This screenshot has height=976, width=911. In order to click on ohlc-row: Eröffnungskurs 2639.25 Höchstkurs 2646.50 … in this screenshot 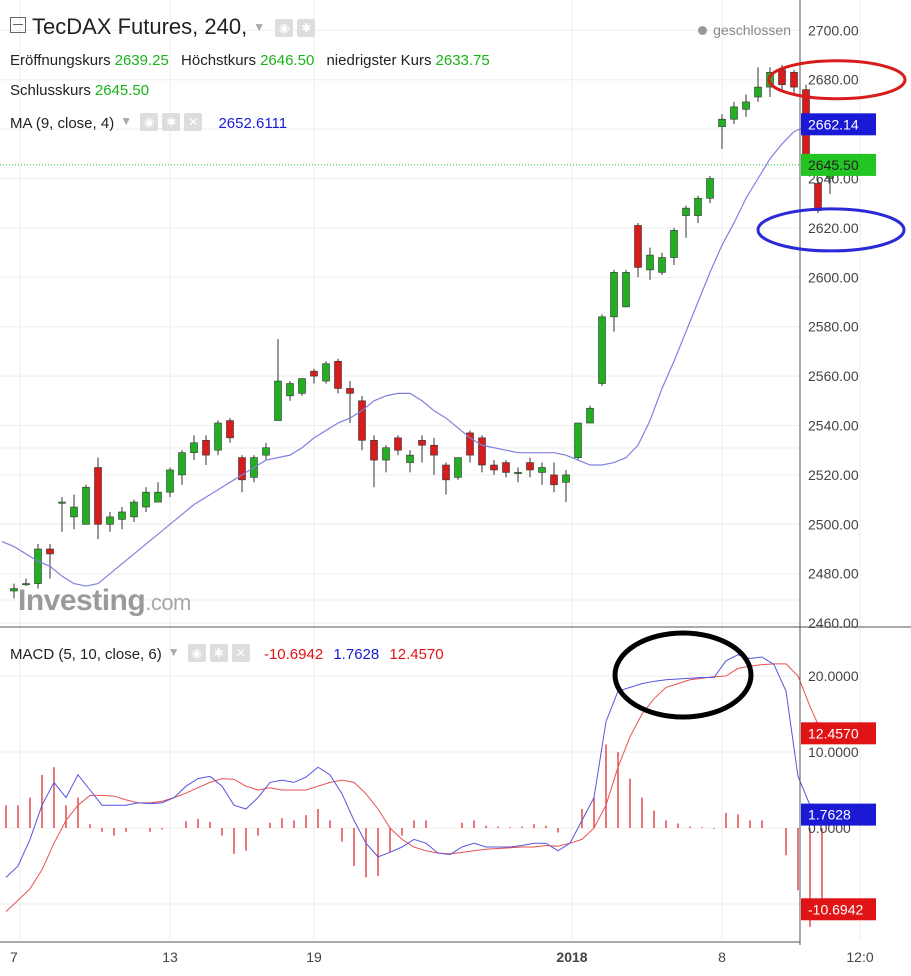, I will do `click(250, 60)`.